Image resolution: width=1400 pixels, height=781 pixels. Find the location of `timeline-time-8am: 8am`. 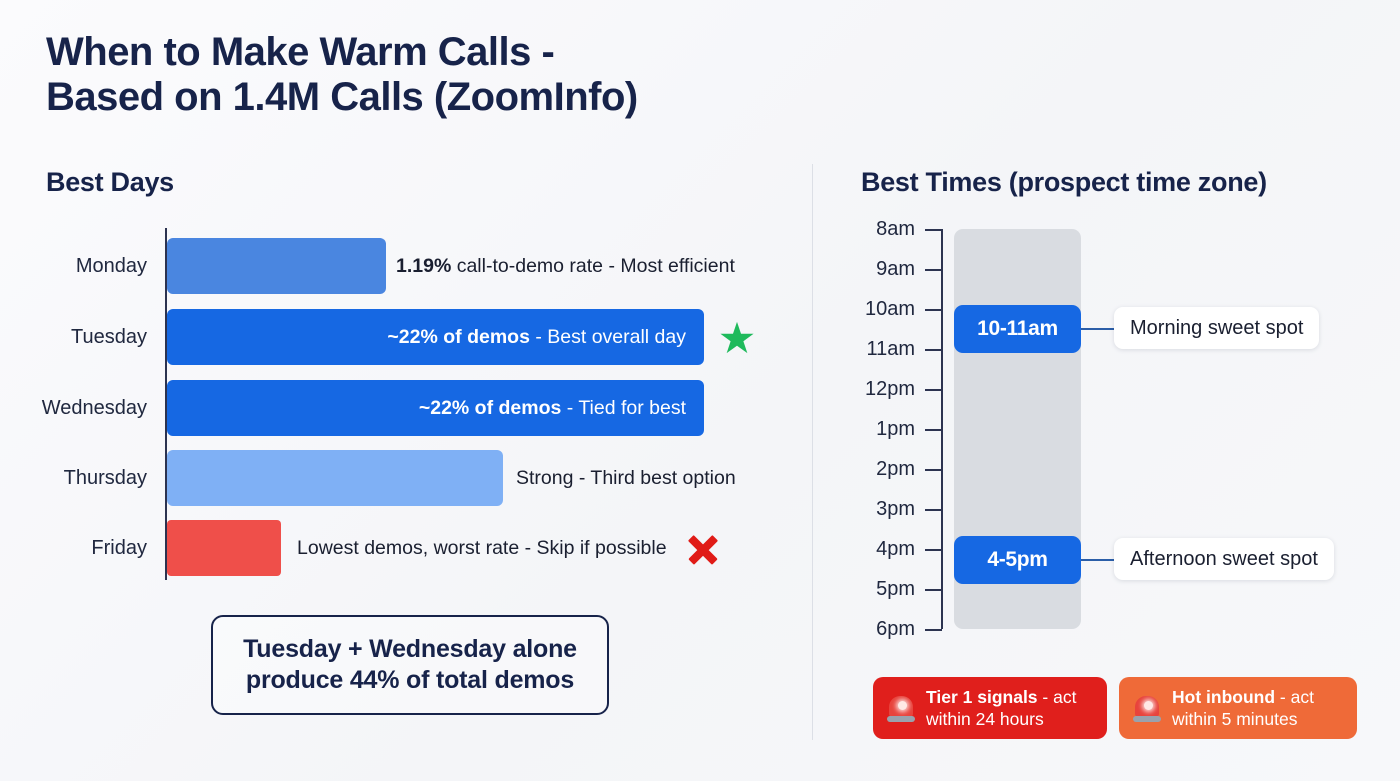

timeline-time-8am: 8am is located at coordinates (895, 229).